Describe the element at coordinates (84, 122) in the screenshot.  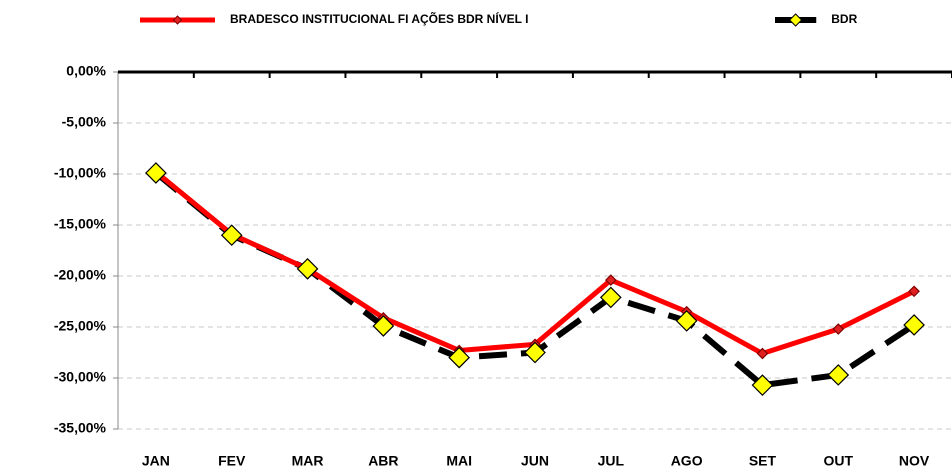
I see `y-tick-label: -5,00%` at that location.